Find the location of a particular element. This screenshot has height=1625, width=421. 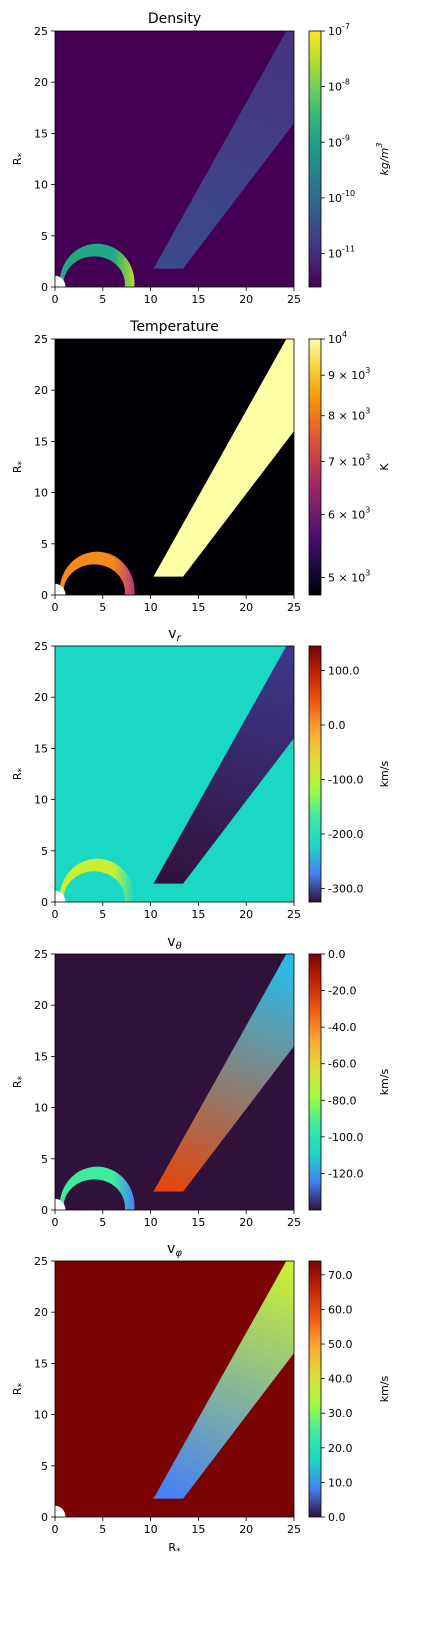

colorbar-tick-label: 10⁴ is located at coordinates (337, 338).